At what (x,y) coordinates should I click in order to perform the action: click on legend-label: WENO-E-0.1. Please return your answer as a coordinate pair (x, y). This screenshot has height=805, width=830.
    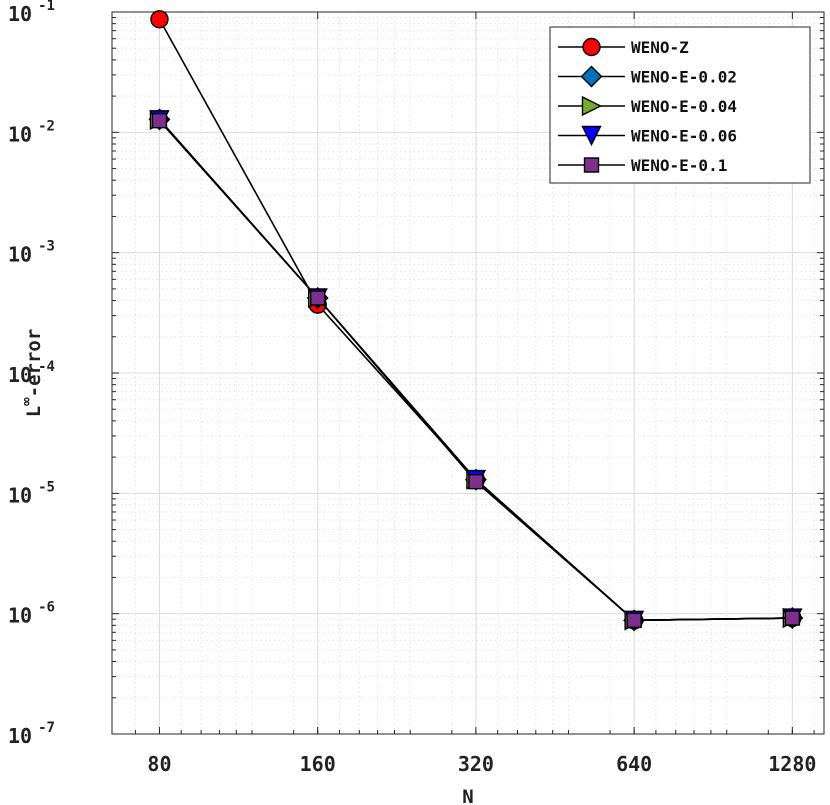
    Looking at the image, I should click on (679, 165).